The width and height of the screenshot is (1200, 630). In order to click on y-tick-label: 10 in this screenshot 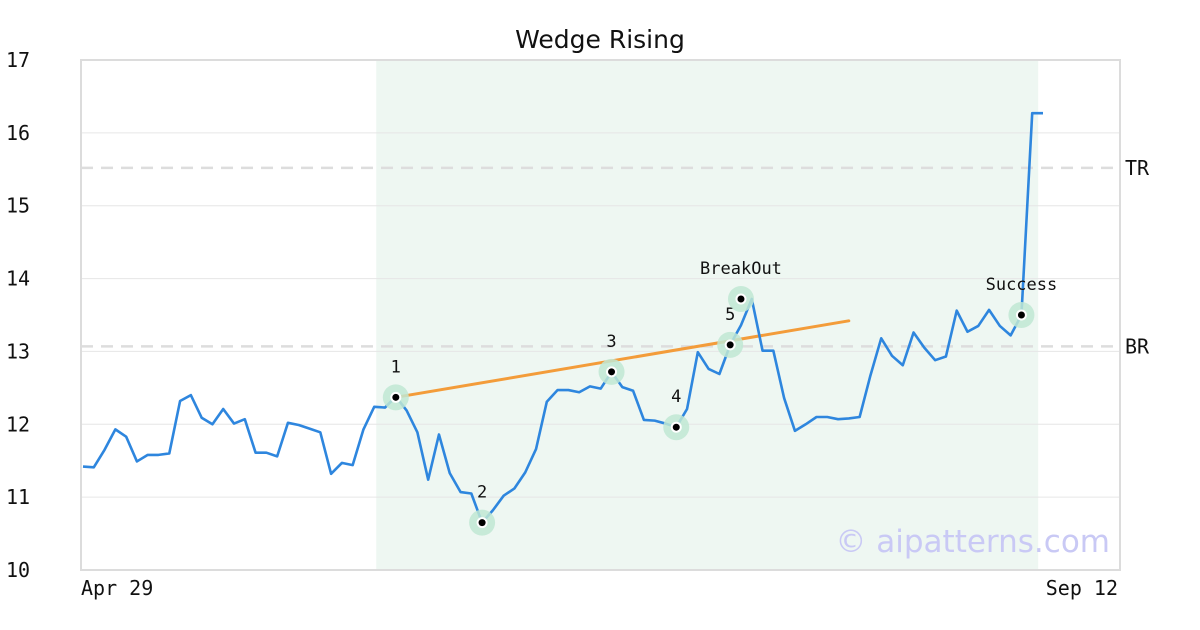, I will do `click(18, 570)`.